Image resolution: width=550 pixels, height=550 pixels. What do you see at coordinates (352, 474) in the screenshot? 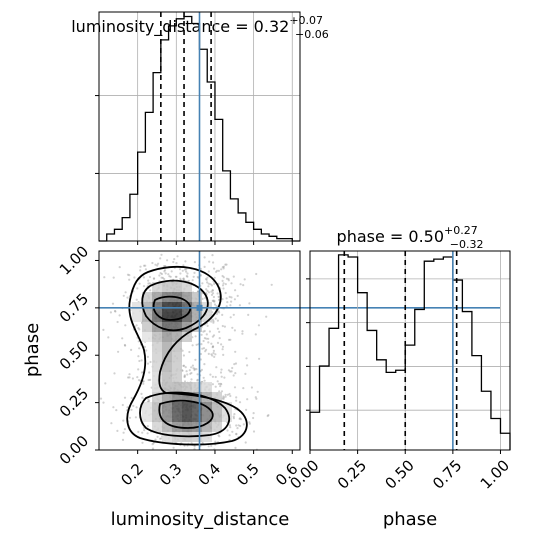
I see `x-tick-label: 0.25` at bounding box center [352, 474].